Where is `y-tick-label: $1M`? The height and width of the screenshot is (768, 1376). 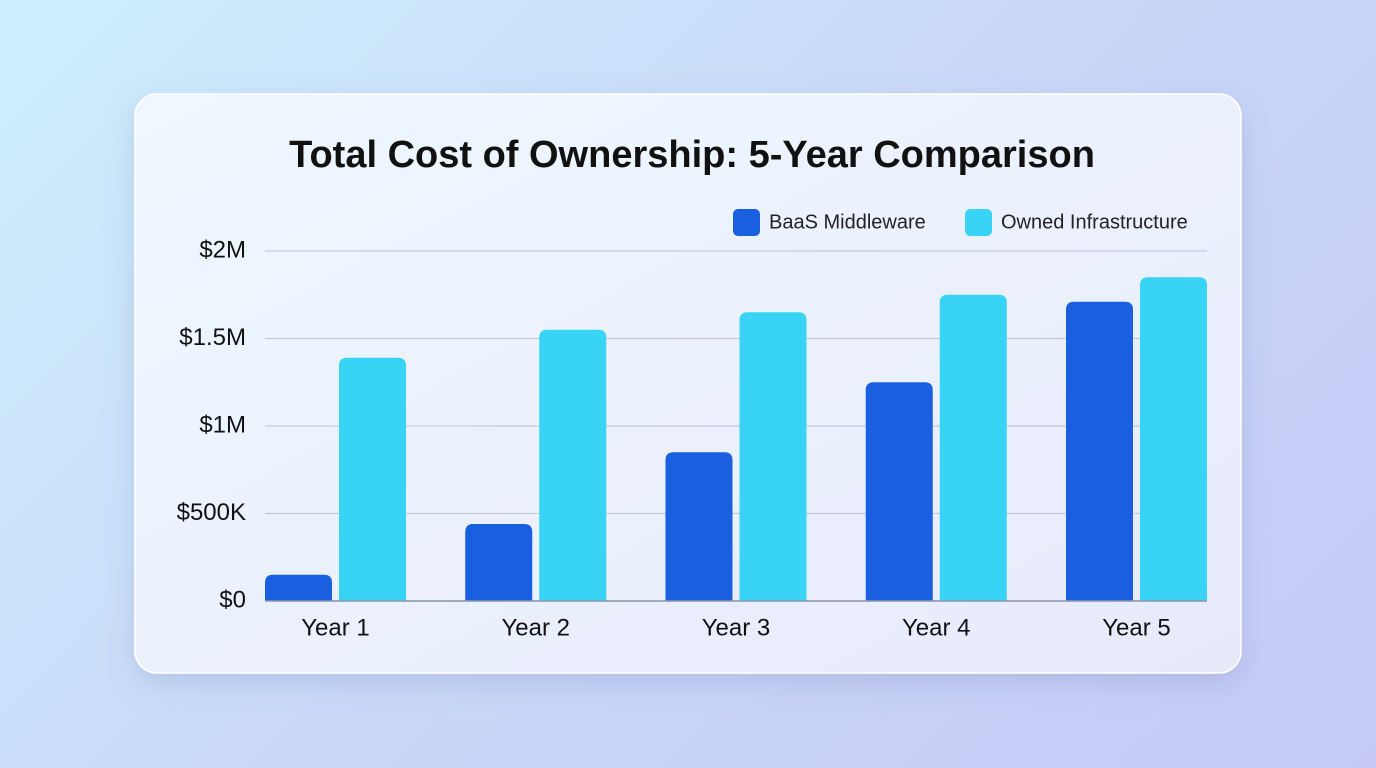
y-tick-label: $1M is located at coordinates (222, 424).